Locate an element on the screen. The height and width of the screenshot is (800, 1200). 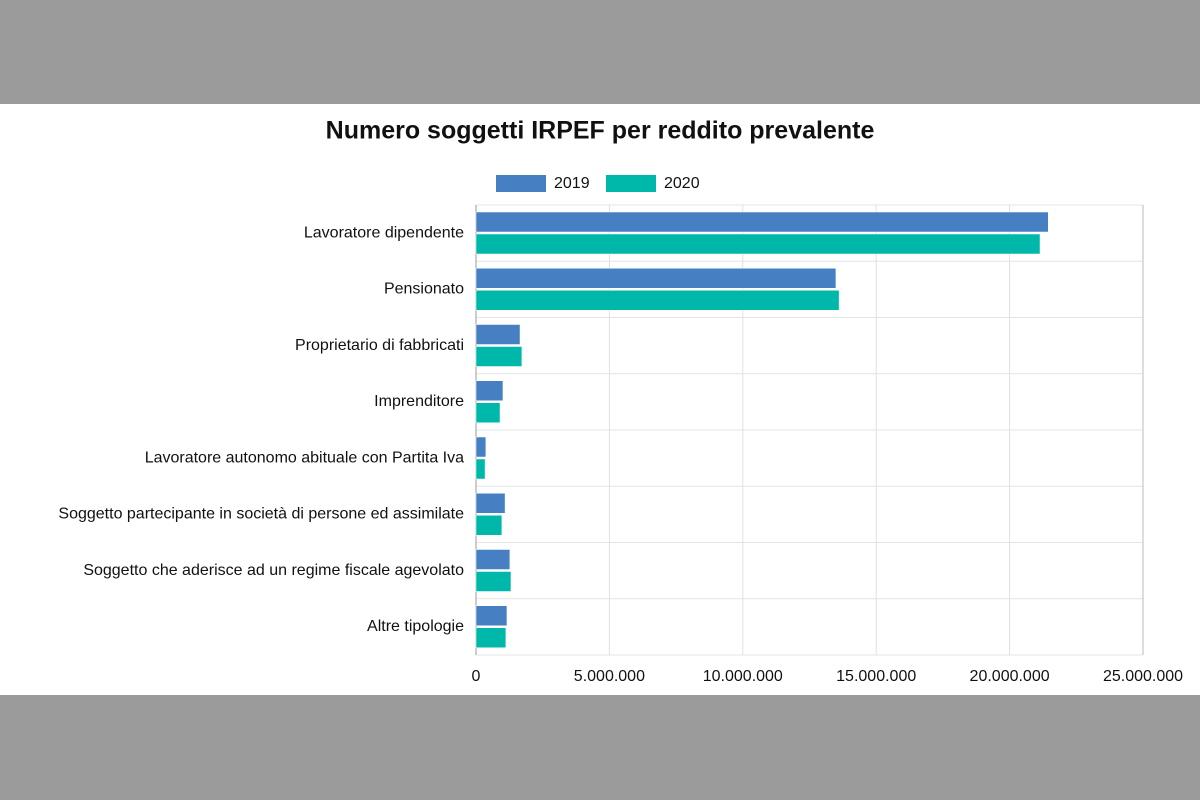
y-tick-label: Imprenditore is located at coordinates (419, 401).